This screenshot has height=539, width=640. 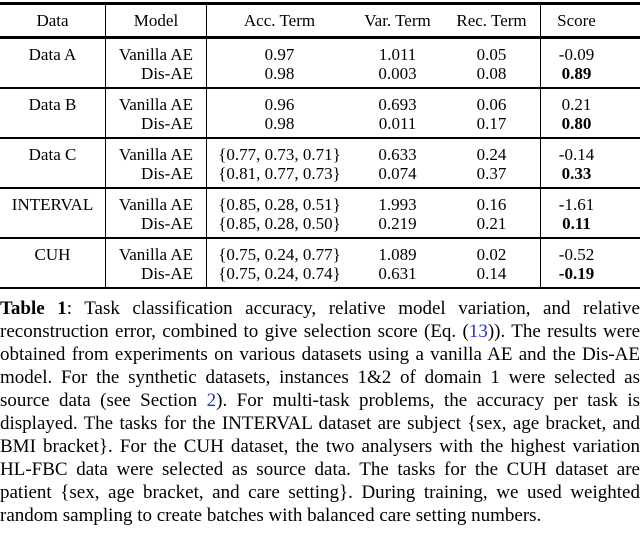 What do you see at coordinates (53, 213) in the screenshot?
I see `dataset-cell: INTERVAL` at bounding box center [53, 213].